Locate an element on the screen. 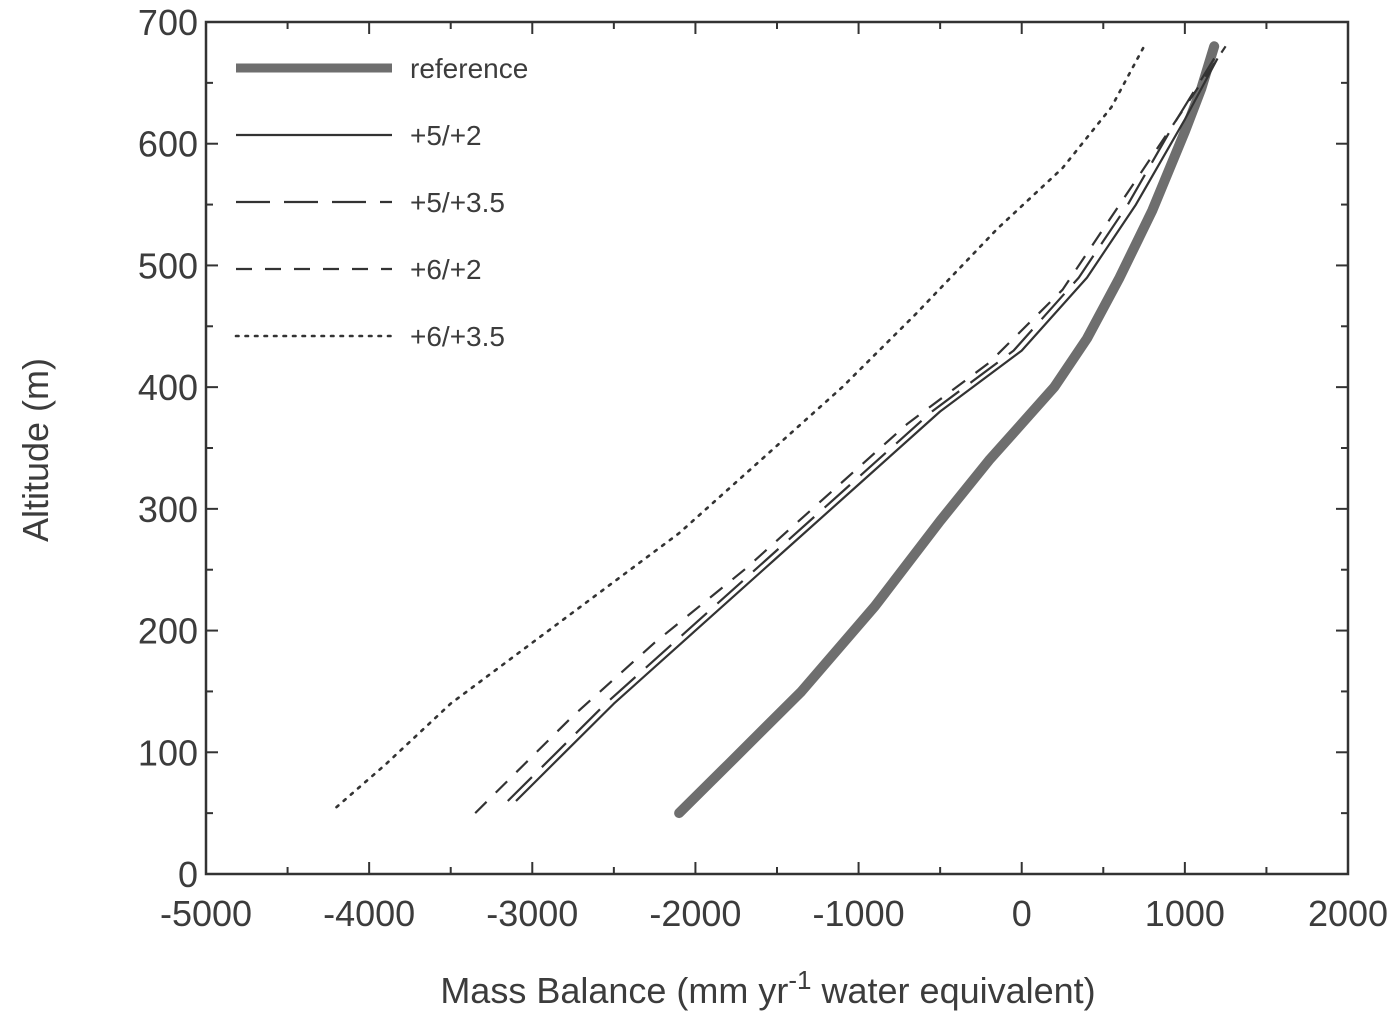 The height and width of the screenshot is (1018, 1400). y-tick-label: 700 is located at coordinates (168, 22).